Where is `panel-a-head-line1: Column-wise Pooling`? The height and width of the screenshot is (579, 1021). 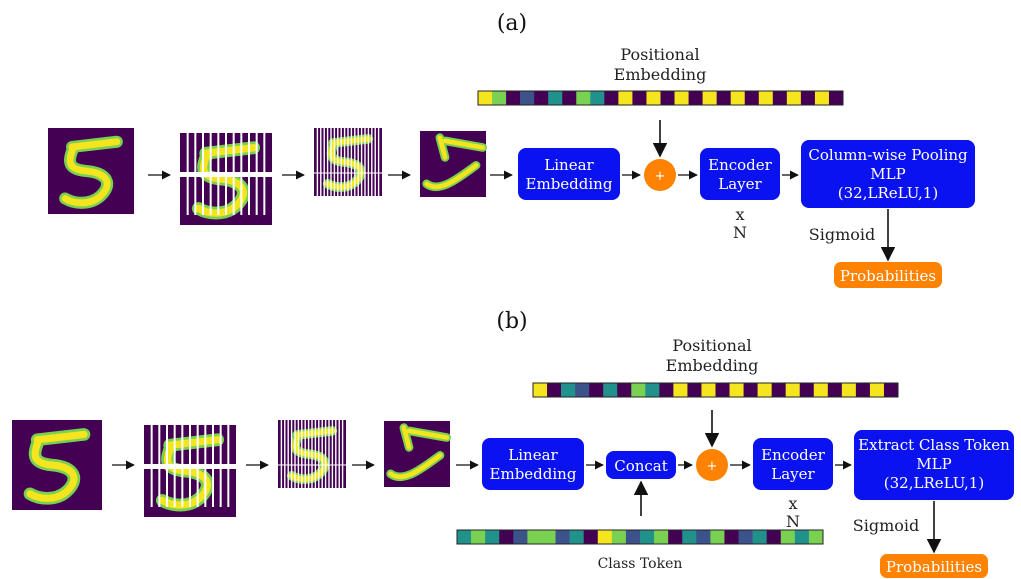
panel-a-head-line1: Column-wise Pooling is located at coordinates (888, 155).